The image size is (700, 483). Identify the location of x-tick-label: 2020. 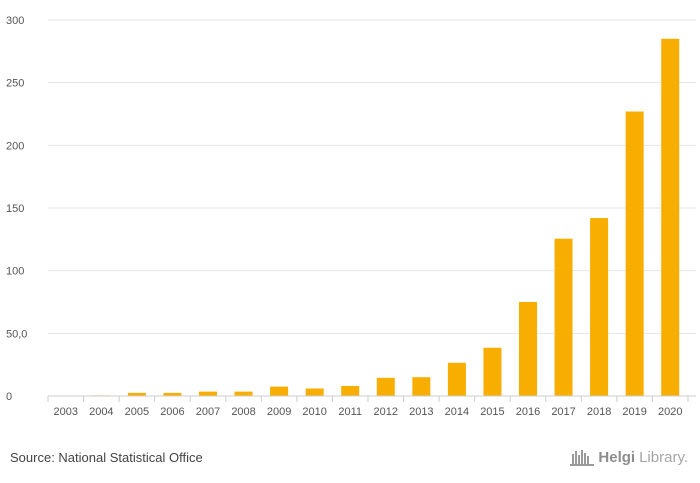
(670, 412).